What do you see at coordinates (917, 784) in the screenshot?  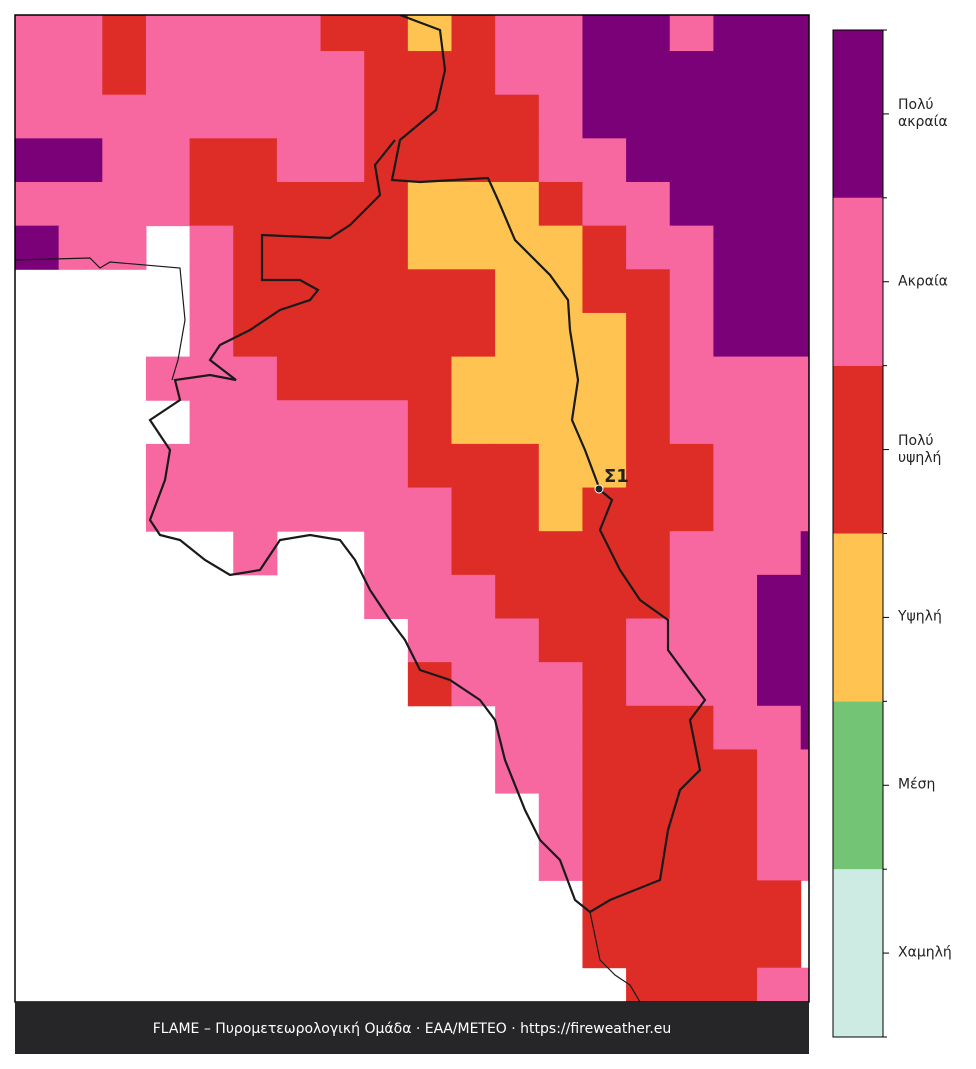 I see `legend-label: Μέση` at bounding box center [917, 784].